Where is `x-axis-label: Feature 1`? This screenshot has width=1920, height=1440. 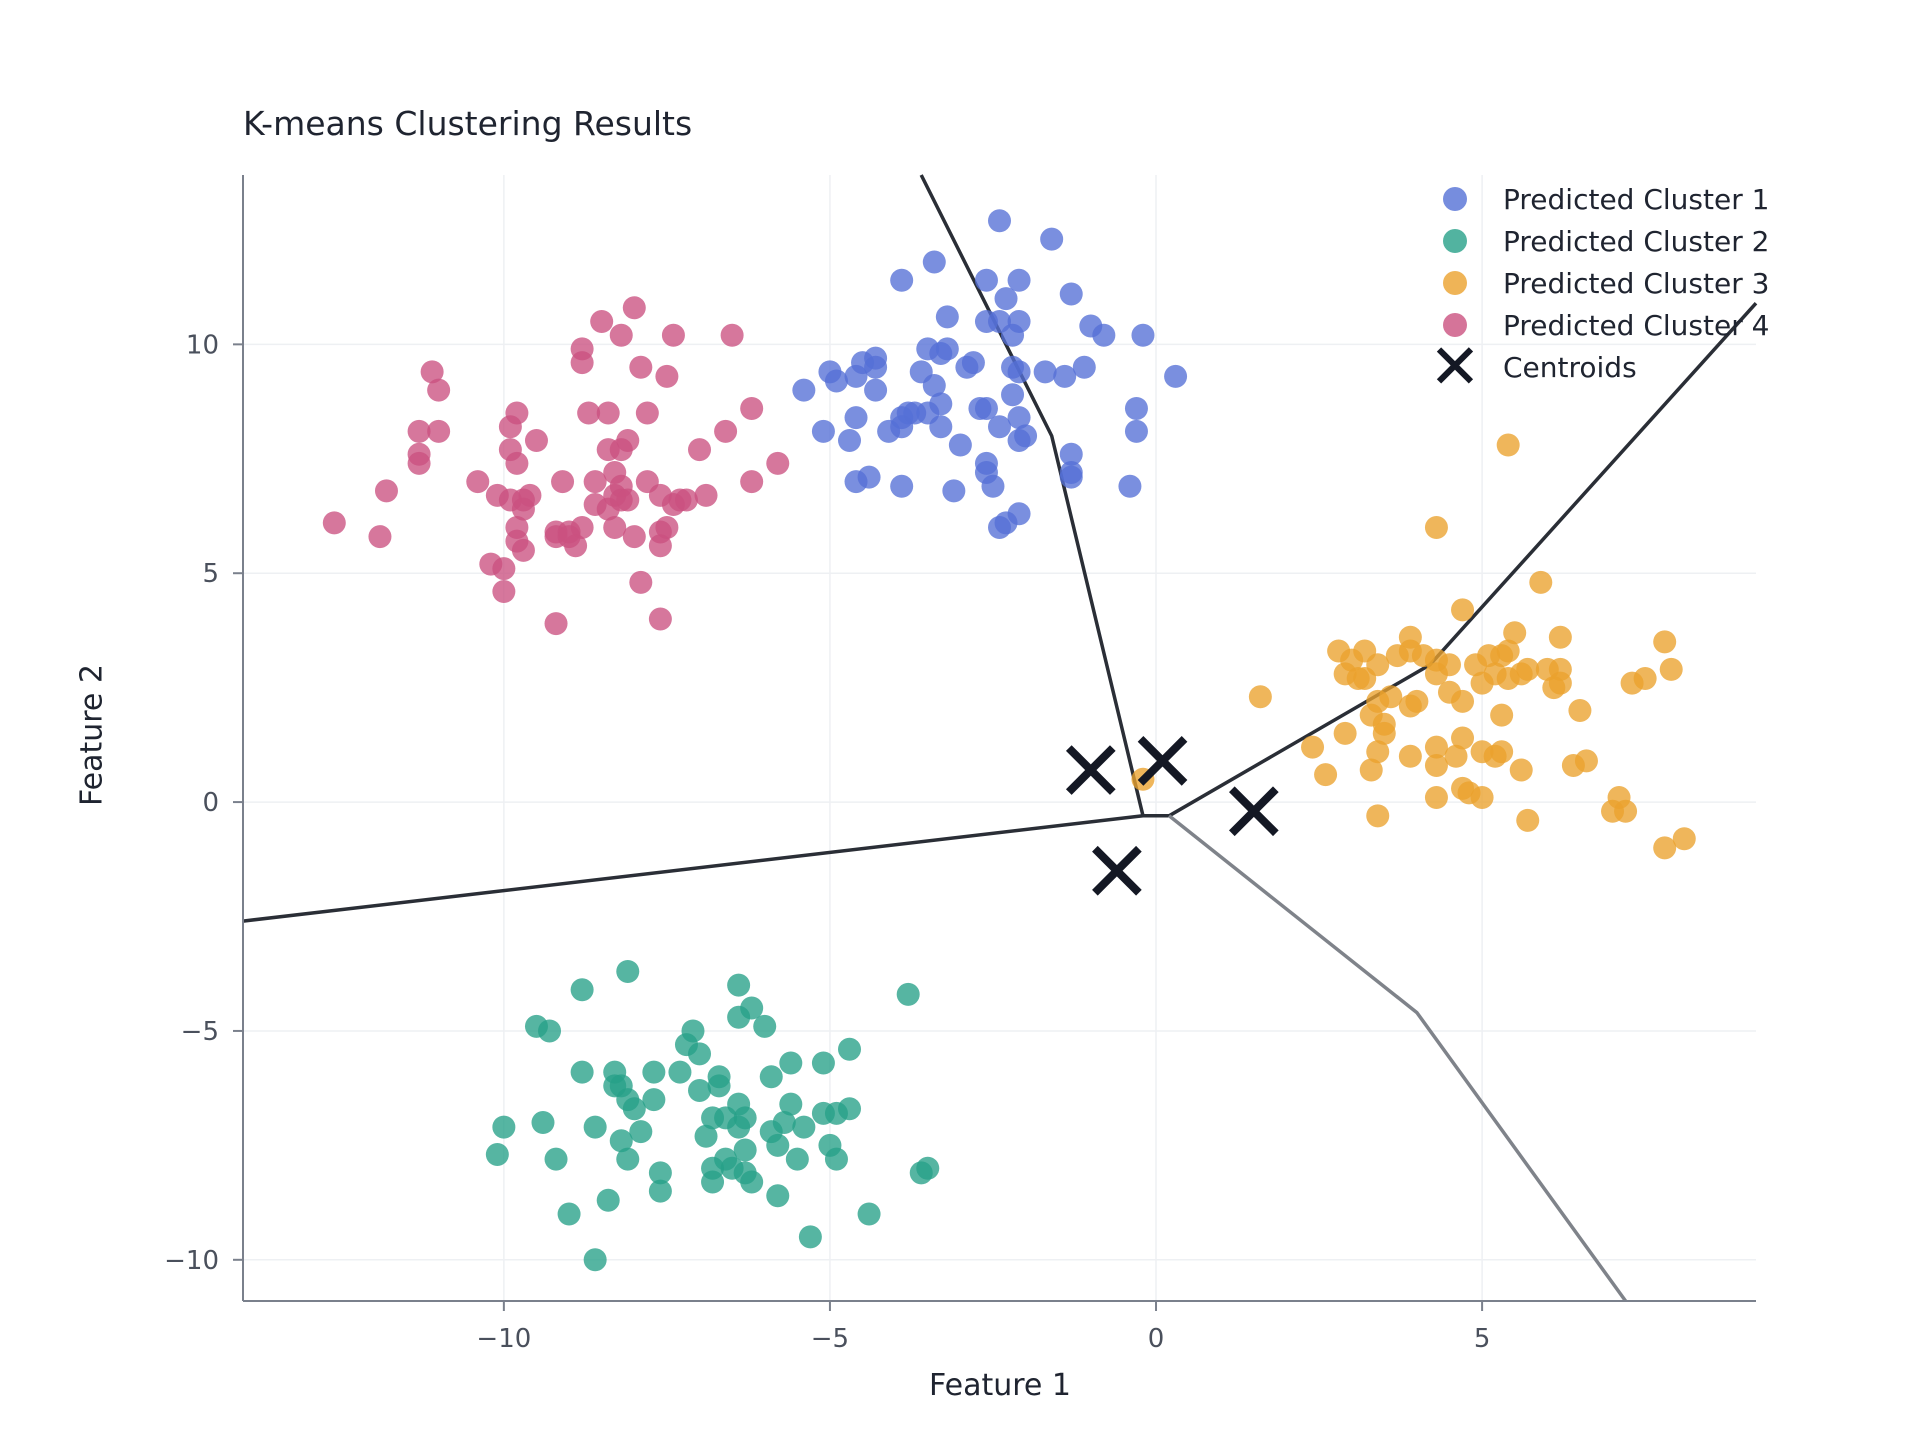 x-axis-label: Feature 1 is located at coordinates (1000, 1385).